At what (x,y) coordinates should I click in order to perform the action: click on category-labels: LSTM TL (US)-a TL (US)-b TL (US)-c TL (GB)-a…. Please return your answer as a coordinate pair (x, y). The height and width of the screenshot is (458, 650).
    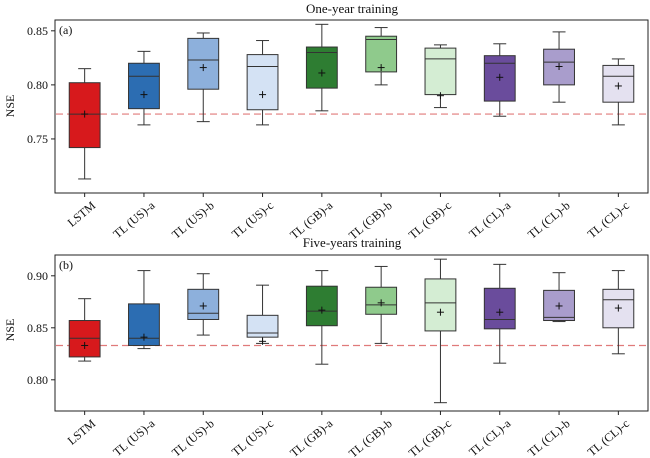
    Looking at the image, I should click on (348, 437).